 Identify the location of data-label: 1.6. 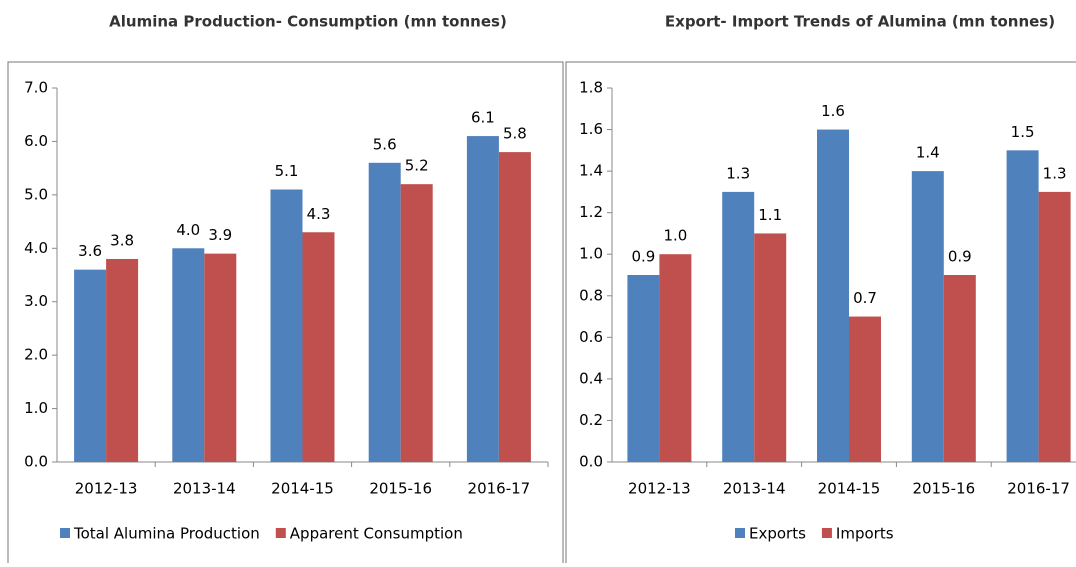
(833, 111).